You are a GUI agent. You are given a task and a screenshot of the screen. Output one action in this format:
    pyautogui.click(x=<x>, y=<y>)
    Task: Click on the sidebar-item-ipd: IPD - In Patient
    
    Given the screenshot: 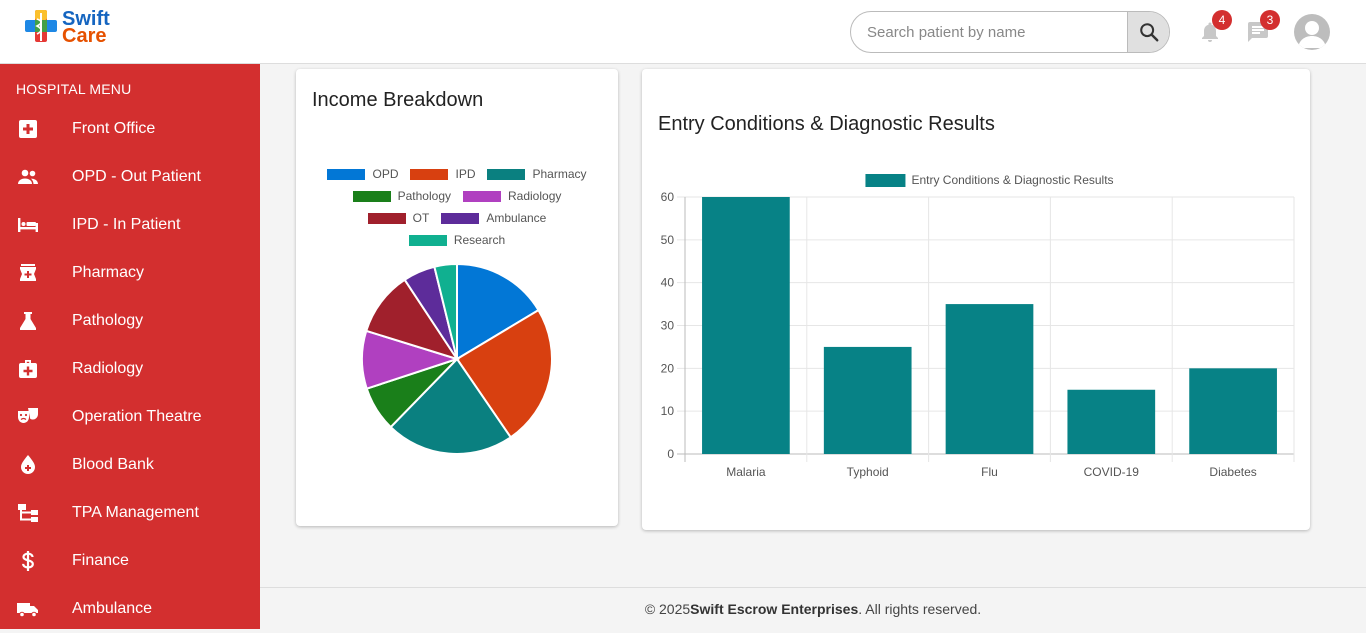 What is the action you would take?
    pyautogui.click(x=130, y=225)
    